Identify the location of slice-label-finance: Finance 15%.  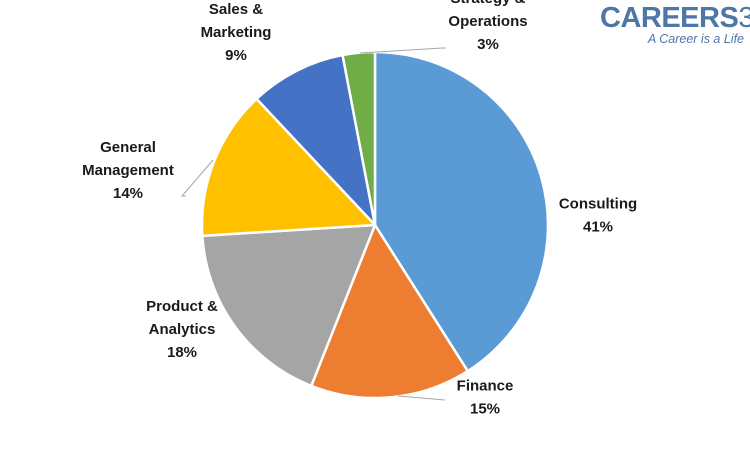
(485, 398).